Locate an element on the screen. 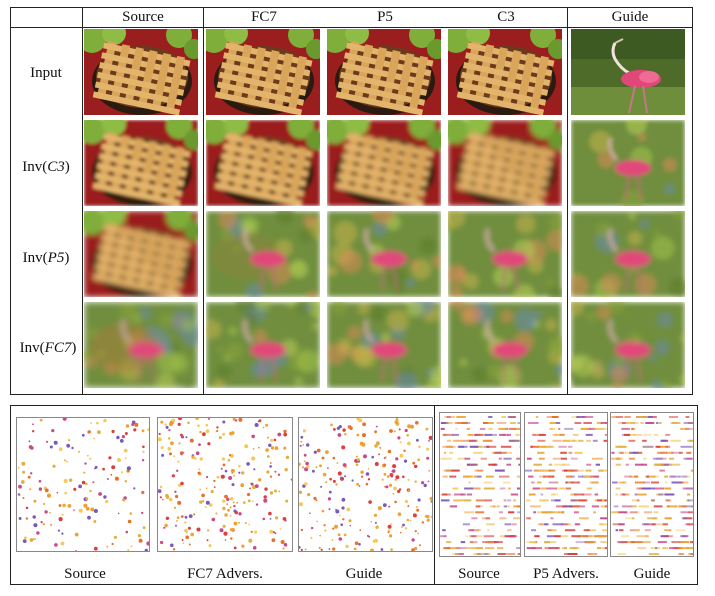 This screenshot has height=596, width=715. image-inv-p5-c3 is located at coordinates (505, 254).